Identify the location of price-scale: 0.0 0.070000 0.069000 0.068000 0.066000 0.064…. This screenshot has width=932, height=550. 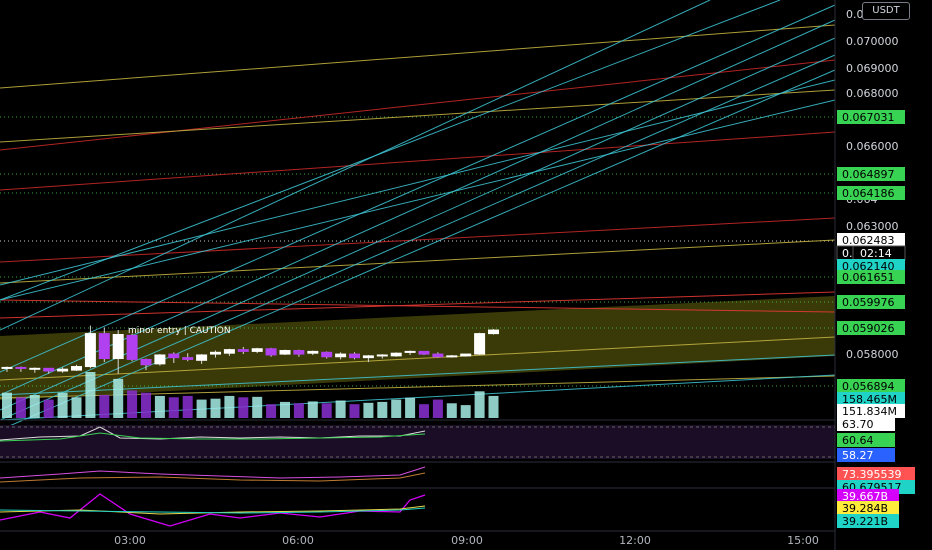
(883, 275).